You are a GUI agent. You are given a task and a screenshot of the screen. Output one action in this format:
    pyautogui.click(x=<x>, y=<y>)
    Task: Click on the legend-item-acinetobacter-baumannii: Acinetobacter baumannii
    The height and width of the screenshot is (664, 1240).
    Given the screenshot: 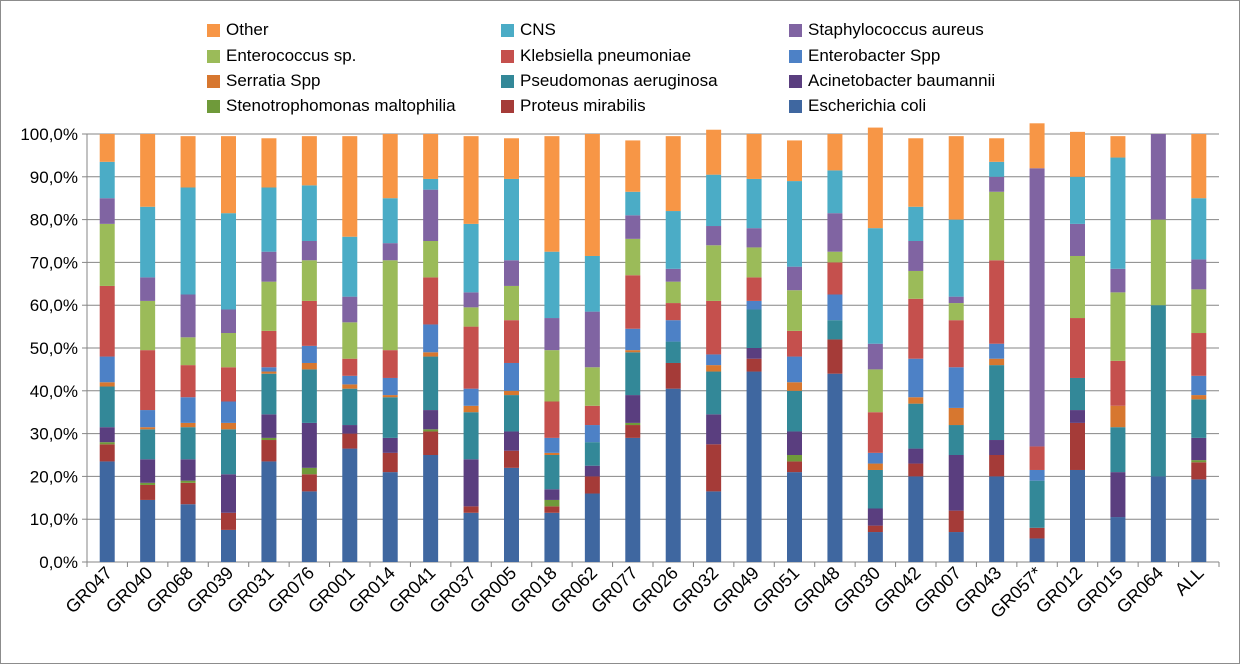 What is the action you would take?
    pyautogui.click(x=892, y=81)
    